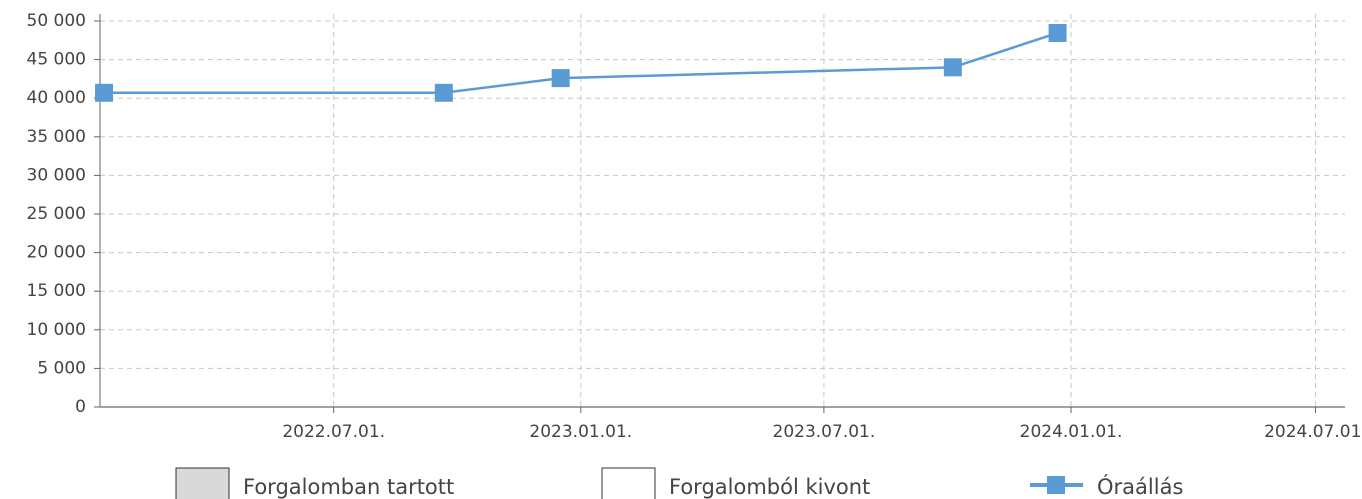 The height and width of the screenshot is (499, 1362). I want to click on y-tick-label: 25 000, so click(56, 214).